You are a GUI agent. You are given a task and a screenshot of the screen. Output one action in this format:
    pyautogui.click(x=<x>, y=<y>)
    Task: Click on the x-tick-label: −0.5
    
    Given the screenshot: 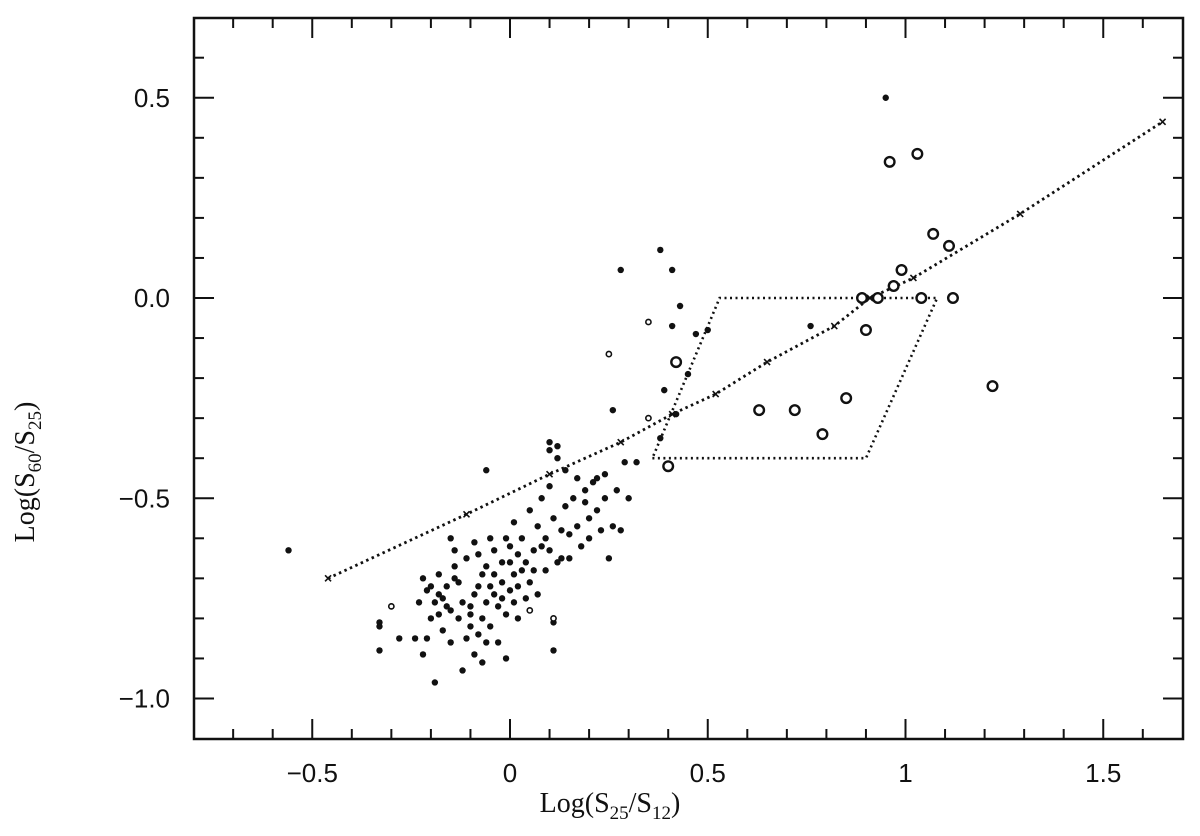 What is the action you would take?
    pyautogui.click(x=312, y=773)
    